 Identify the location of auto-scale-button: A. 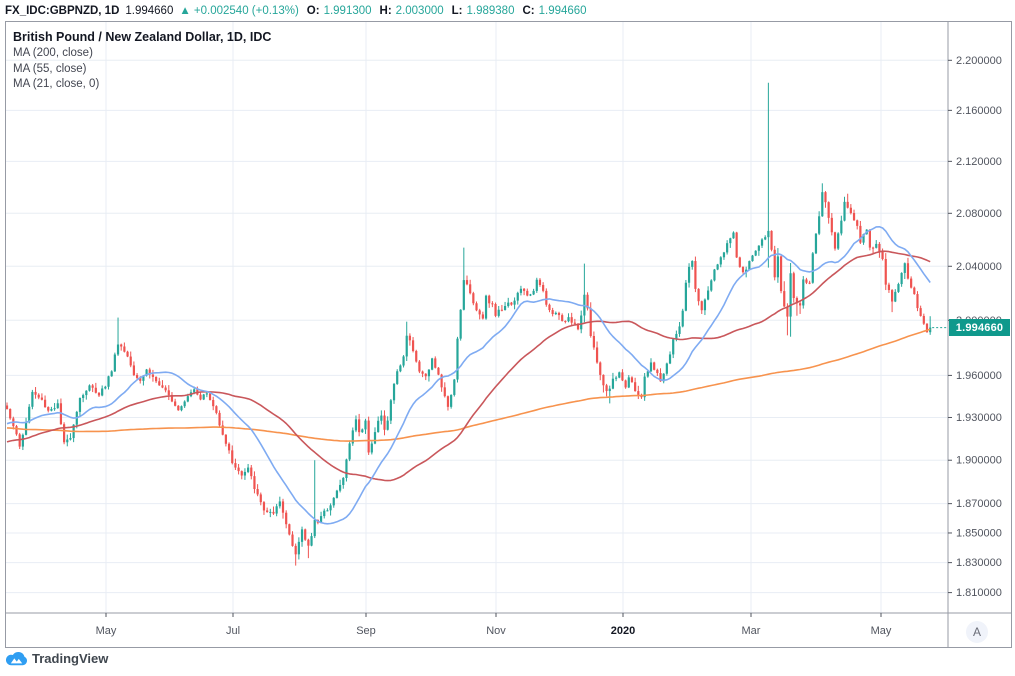
(977, 632).